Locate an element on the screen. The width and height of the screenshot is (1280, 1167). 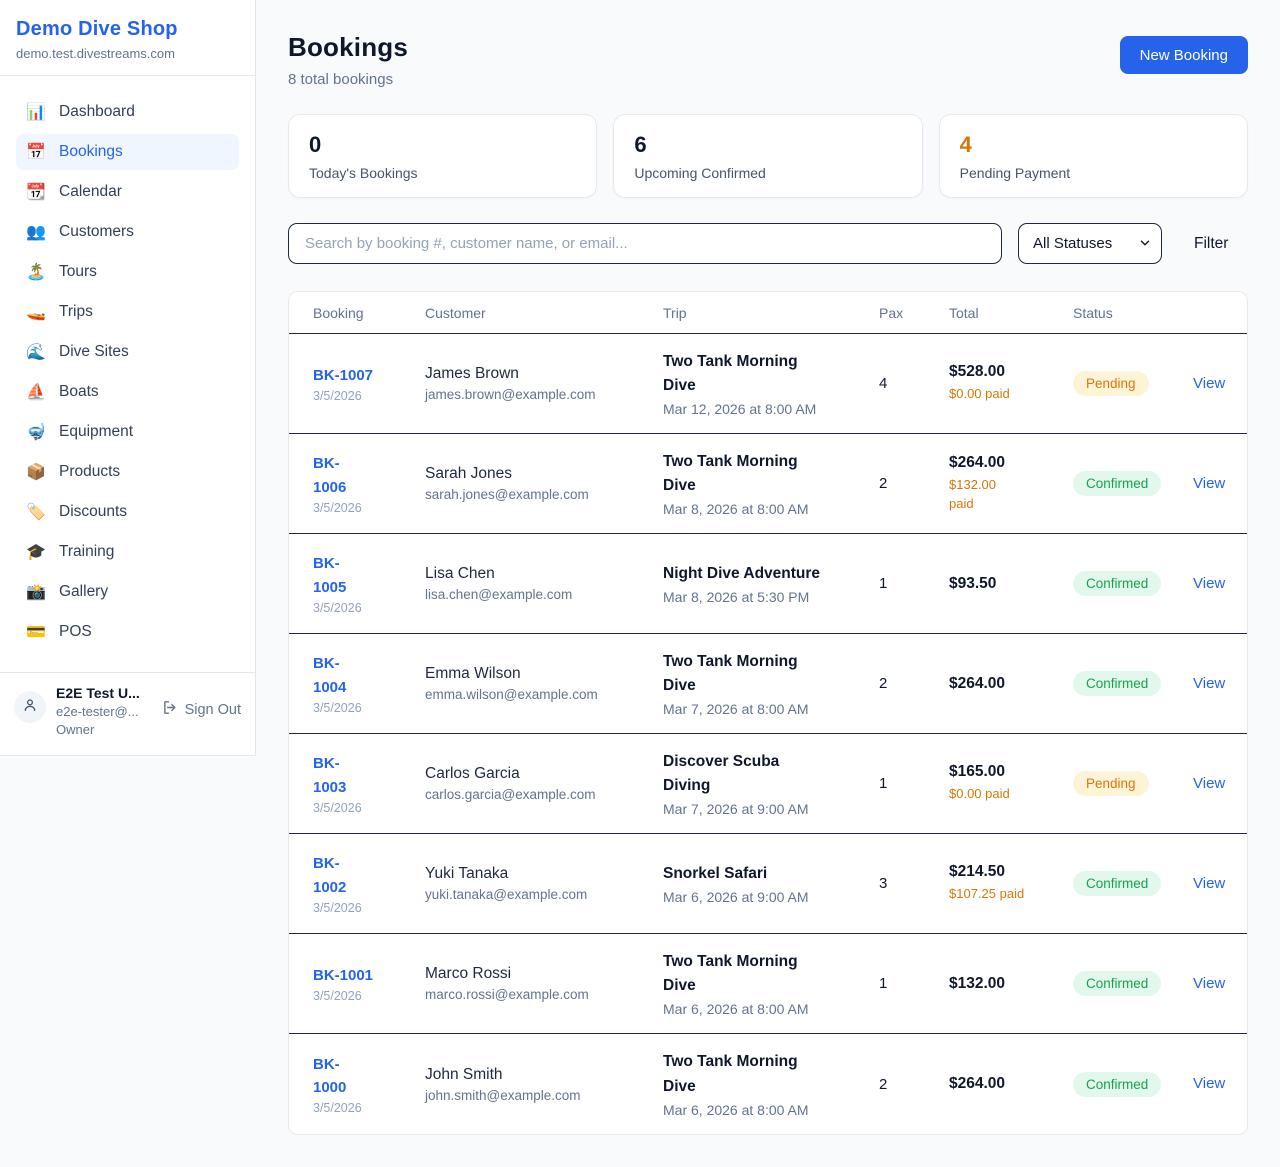
sidebar-item-label: Products is located at coordinates (90, 471).